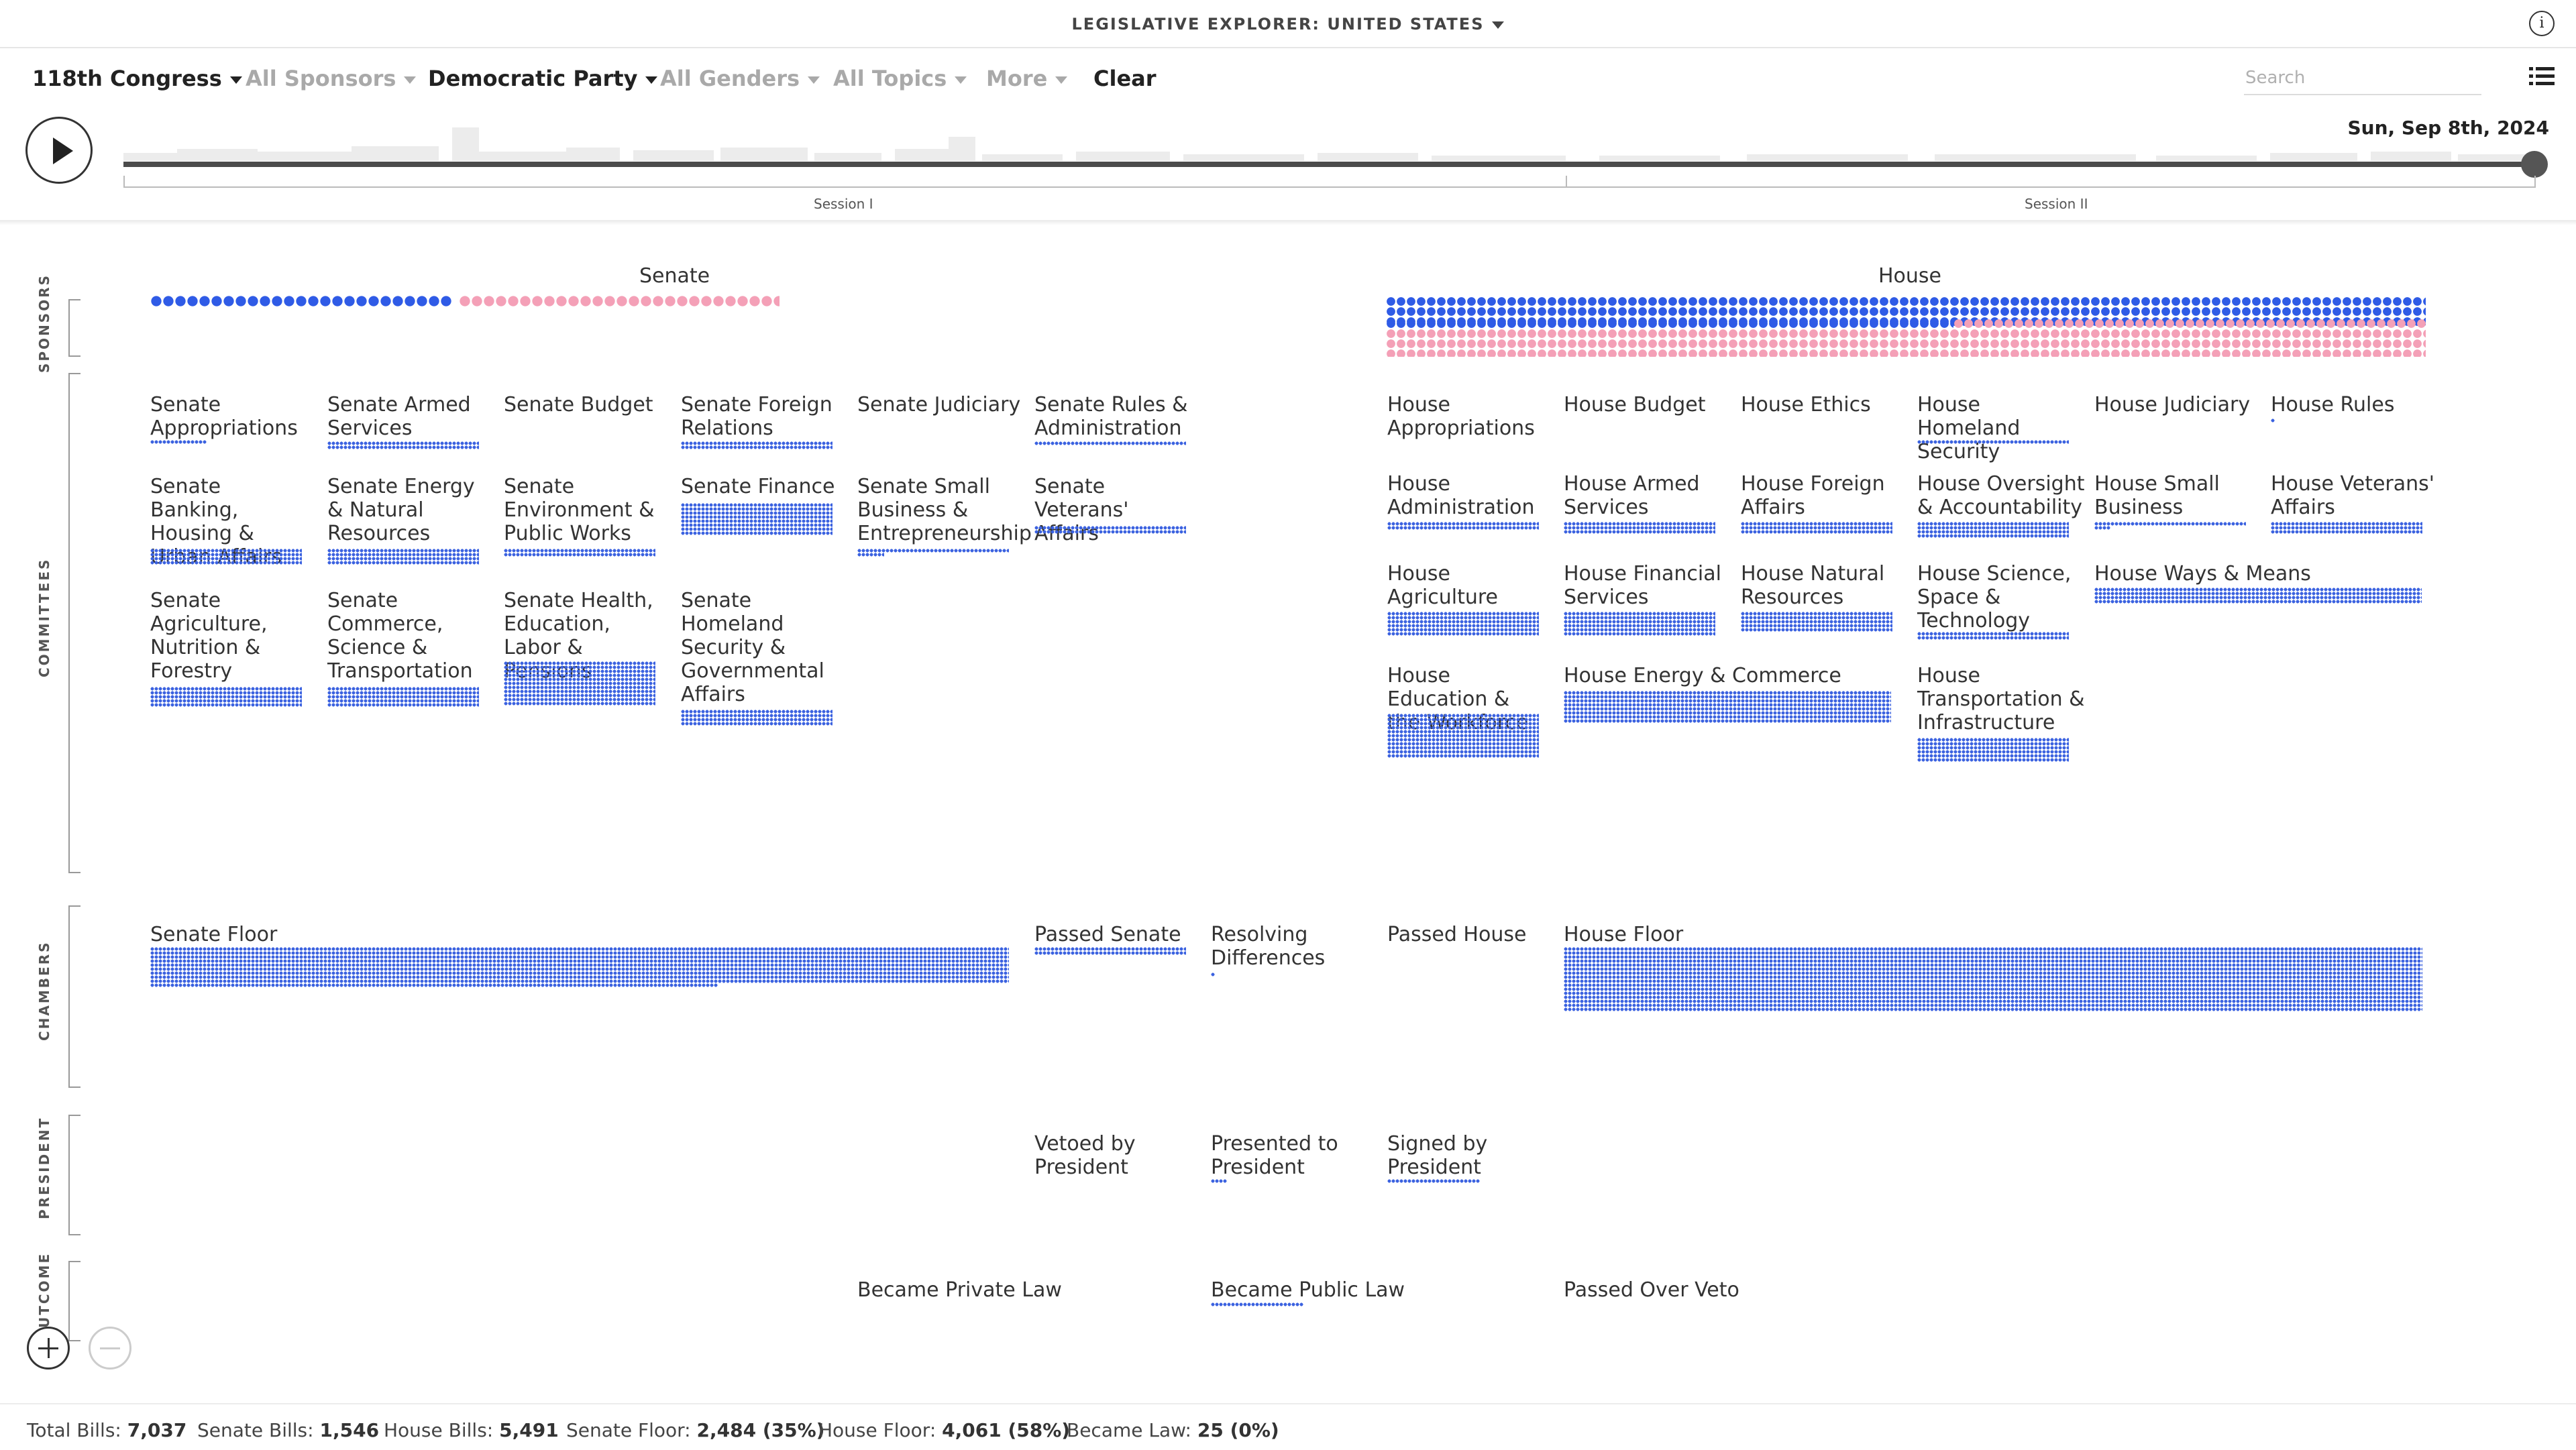  What do you see at coordinates (1632, 495) in the screenshot?
I see `committee-label: House Armed Services` at bounding box center [1632, 495].